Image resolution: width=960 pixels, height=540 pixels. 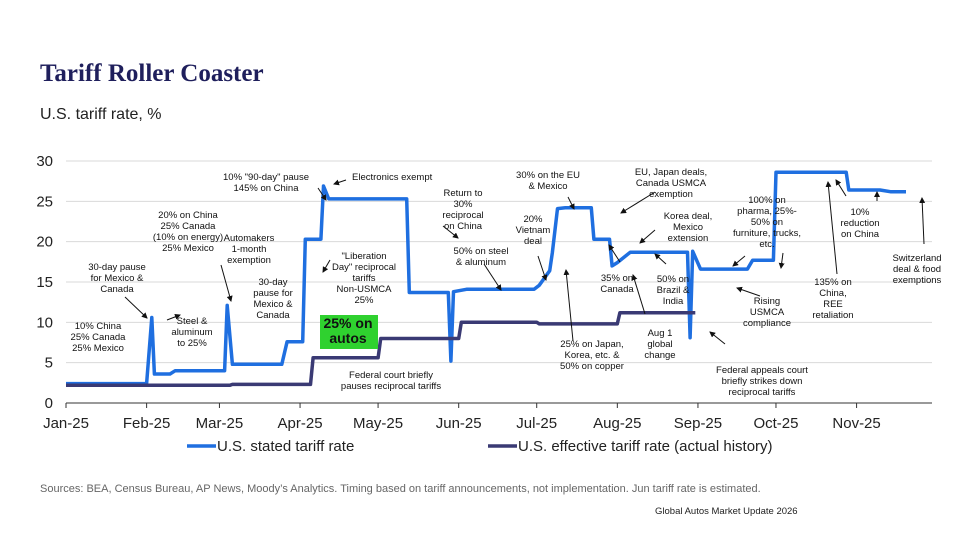 What do you see at coordinates (391, 386) in the screenshot?
I see `annotation-line: pauses reciprocal tariffs` at bounding box center [391, 386].